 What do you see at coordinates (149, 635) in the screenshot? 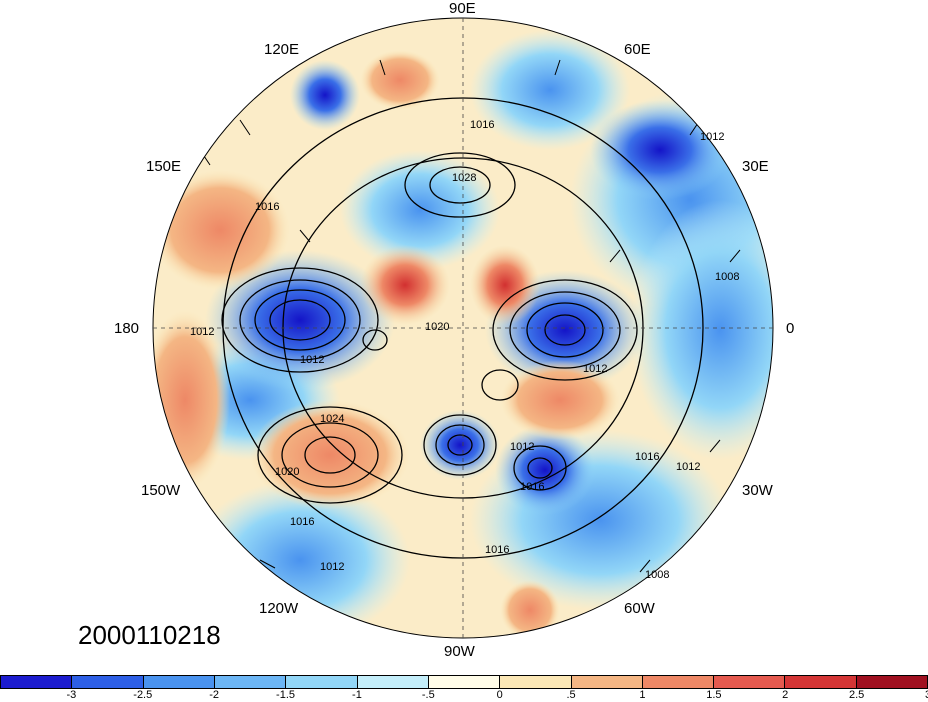
I see `date-label: 2000110218` at bounding box center [149, 635].